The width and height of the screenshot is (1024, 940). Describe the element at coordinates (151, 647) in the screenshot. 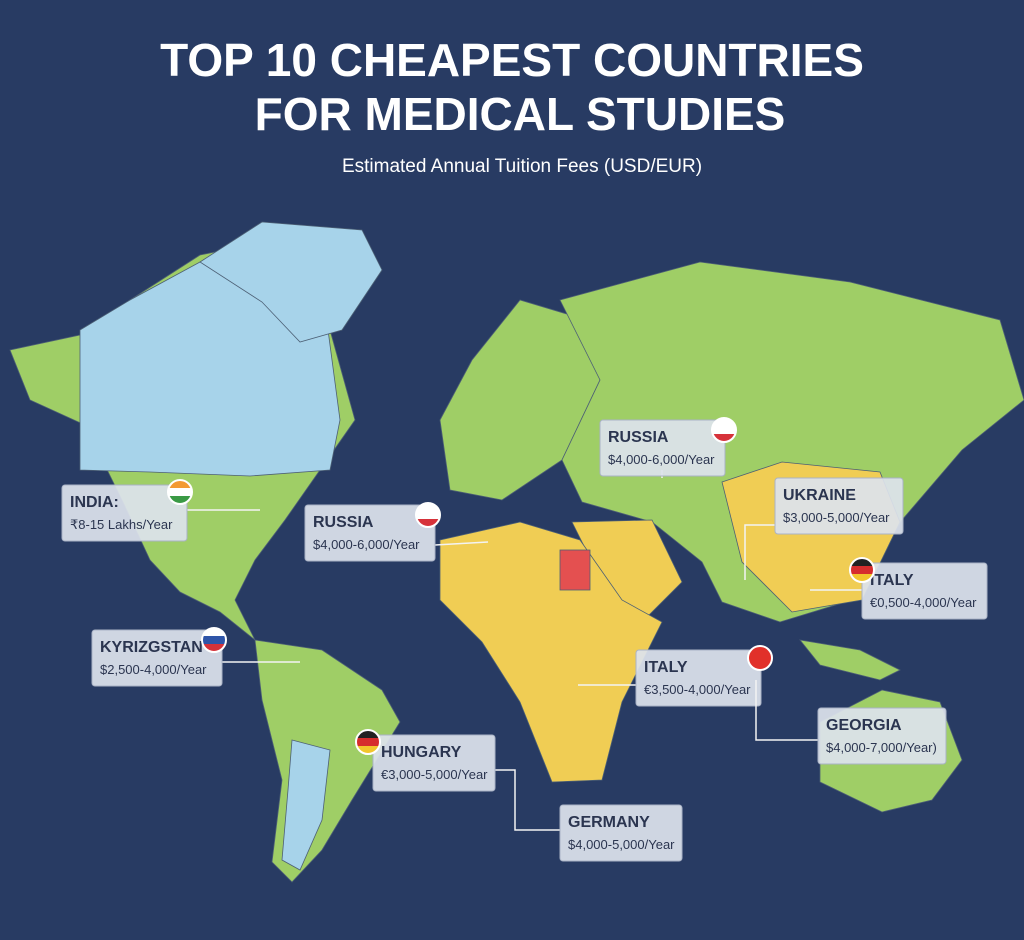

I see `country-name: KYRIZGSTAN` at that location.